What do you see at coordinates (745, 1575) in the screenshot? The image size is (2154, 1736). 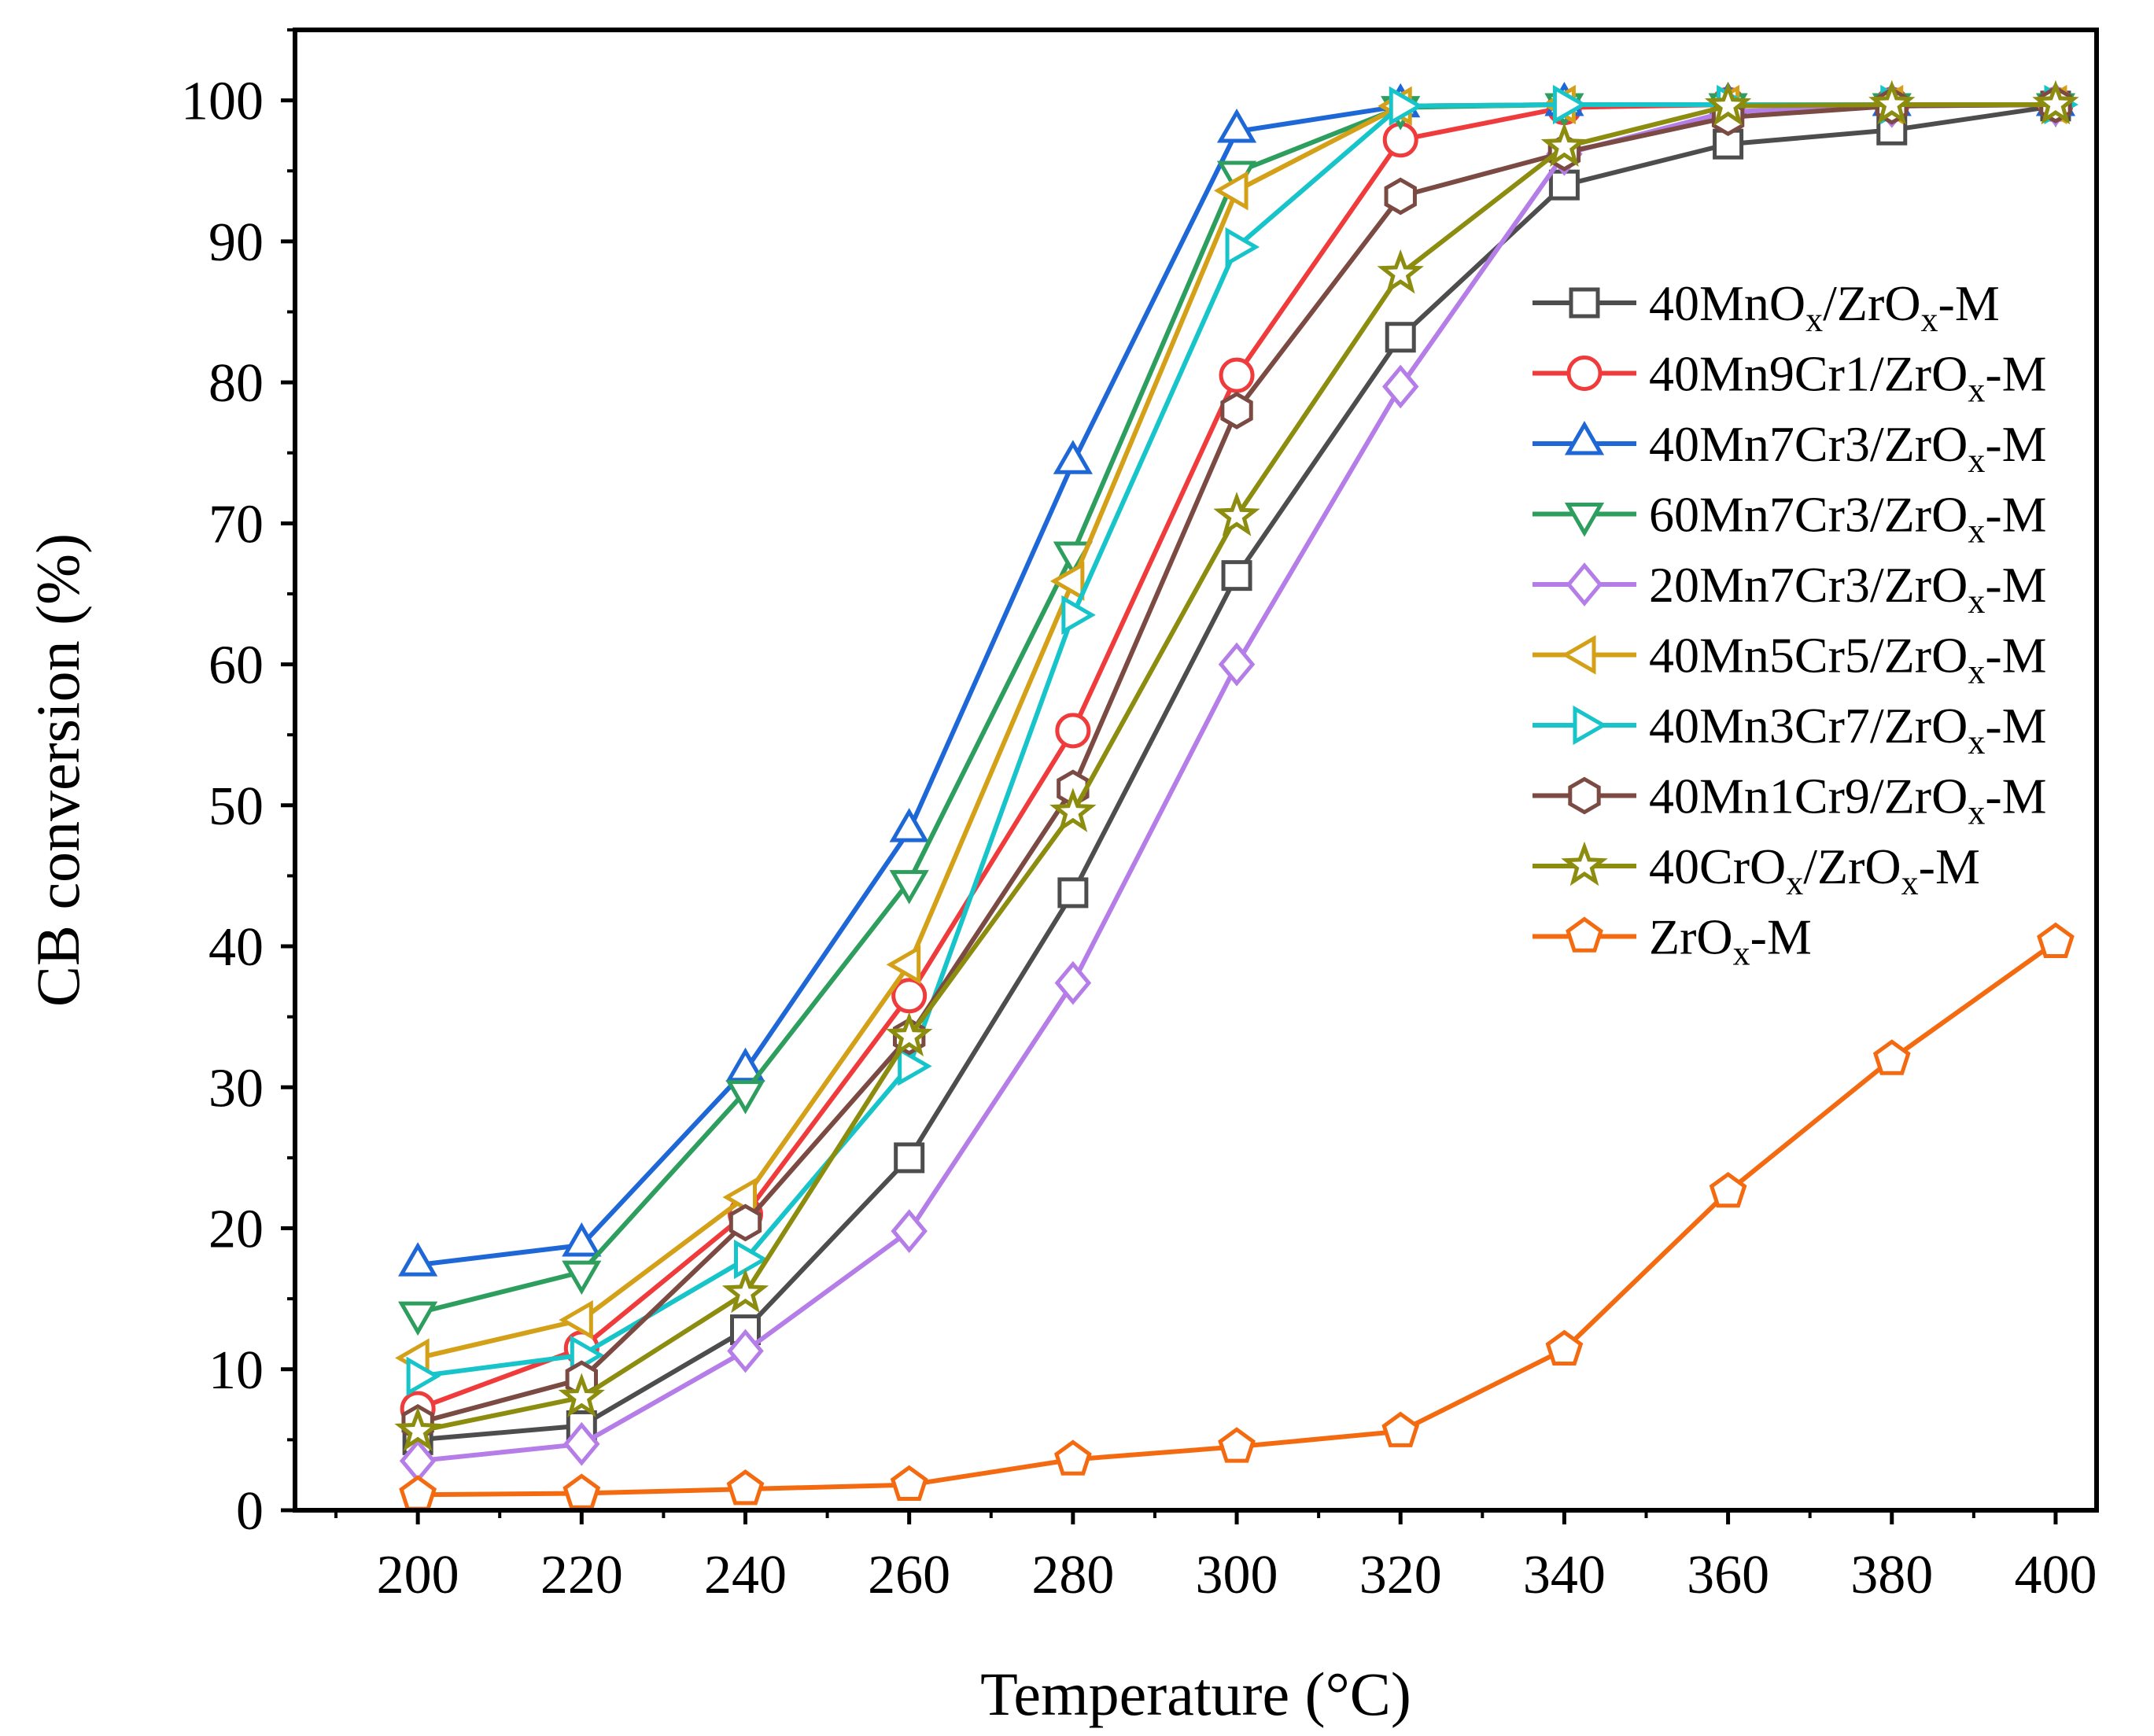 I see `x-tick-label: 240` at bounding box center [745, 1575].